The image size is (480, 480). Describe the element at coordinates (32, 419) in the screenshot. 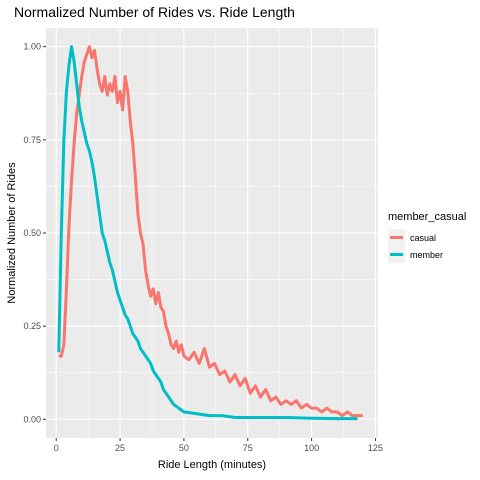

I see `y-tick-label: 0.00` at that location.